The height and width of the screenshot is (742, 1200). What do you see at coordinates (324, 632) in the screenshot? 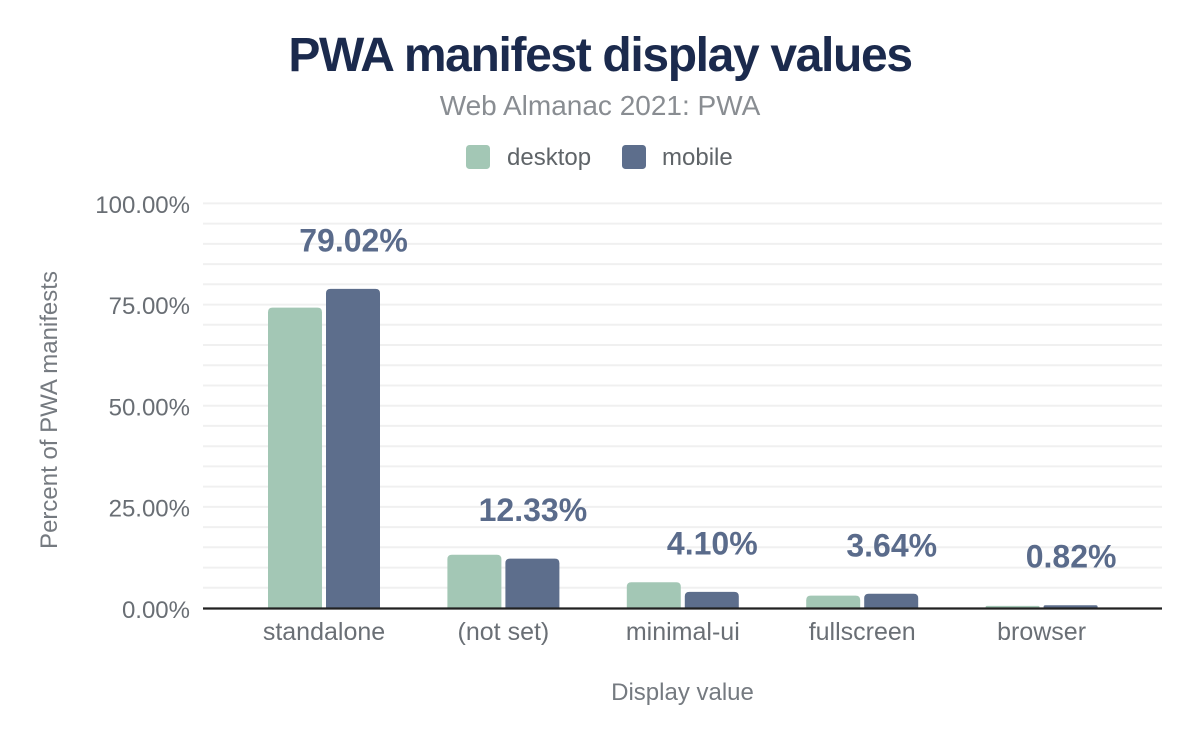
I see `svg-text: standalone` at bounding box center [324, 632].